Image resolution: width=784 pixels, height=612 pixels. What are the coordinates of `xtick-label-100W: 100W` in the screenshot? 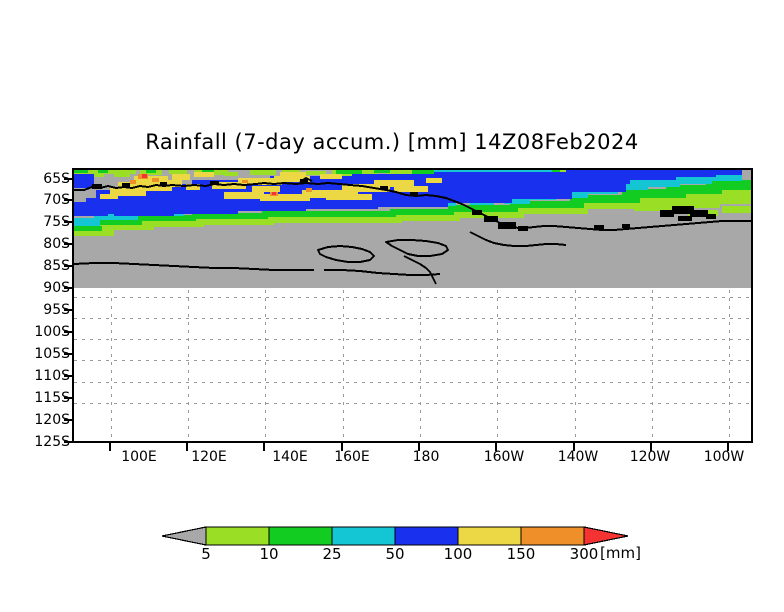 It's located at (724, 457).